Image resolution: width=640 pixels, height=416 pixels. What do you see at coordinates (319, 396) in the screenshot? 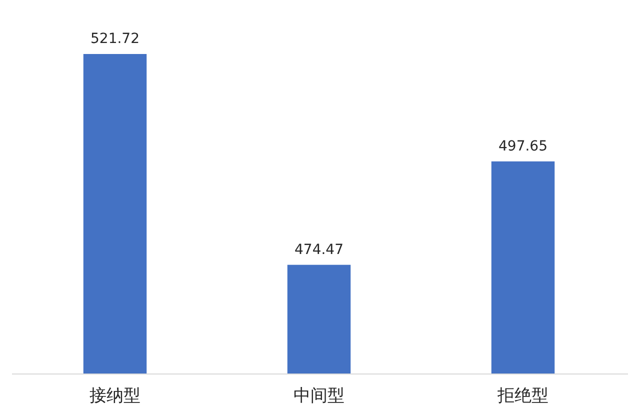
I see `x-tick-label: 中间型` at bounding box center [319, 396].